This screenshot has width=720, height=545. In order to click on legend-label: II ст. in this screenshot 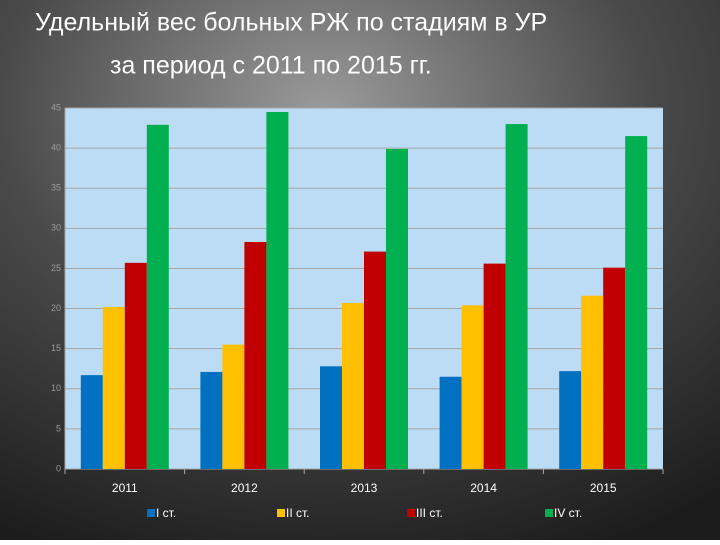, I will do `click(298, 513)`.